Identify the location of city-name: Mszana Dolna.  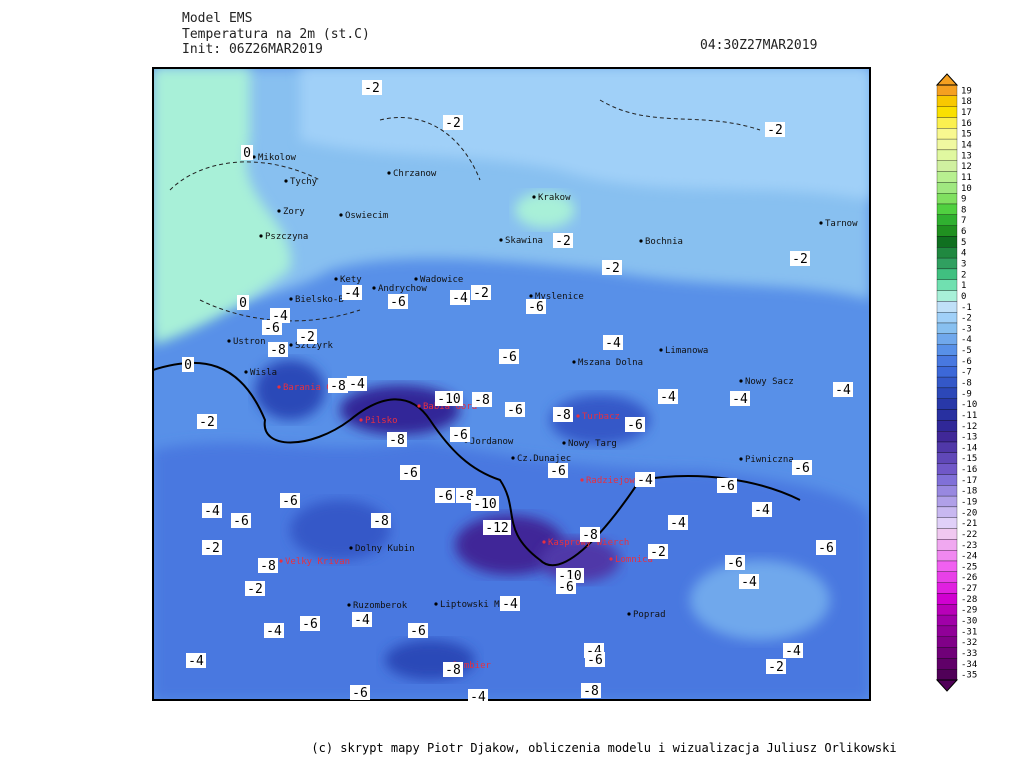
(610, 363).